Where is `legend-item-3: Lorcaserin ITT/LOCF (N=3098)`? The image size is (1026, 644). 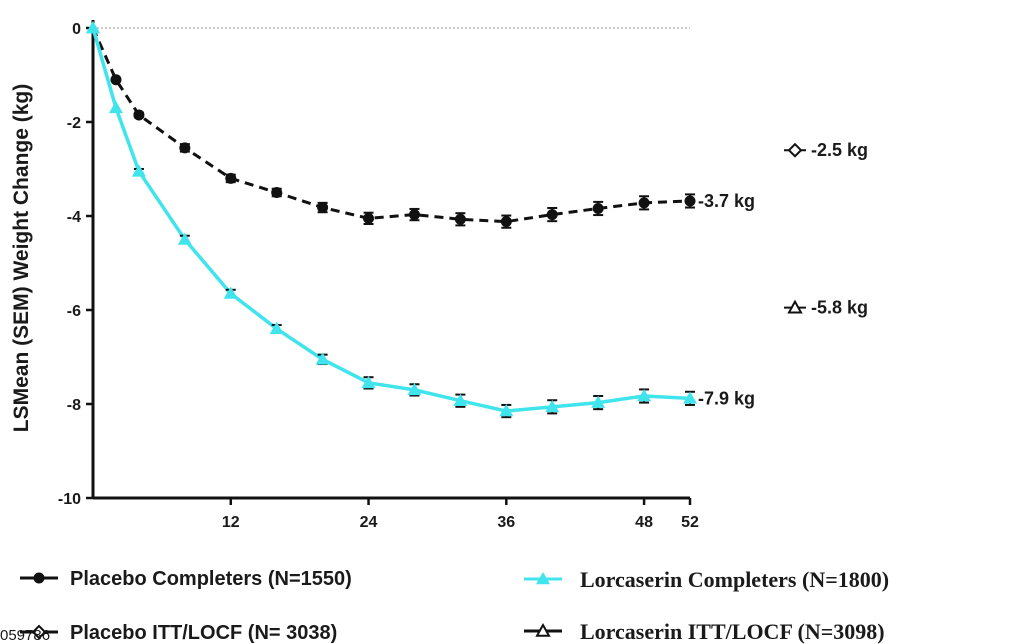 legend-item-3: Lorcaserin ITT/LOCF (N=3098) is located at coordinates (704, 631).